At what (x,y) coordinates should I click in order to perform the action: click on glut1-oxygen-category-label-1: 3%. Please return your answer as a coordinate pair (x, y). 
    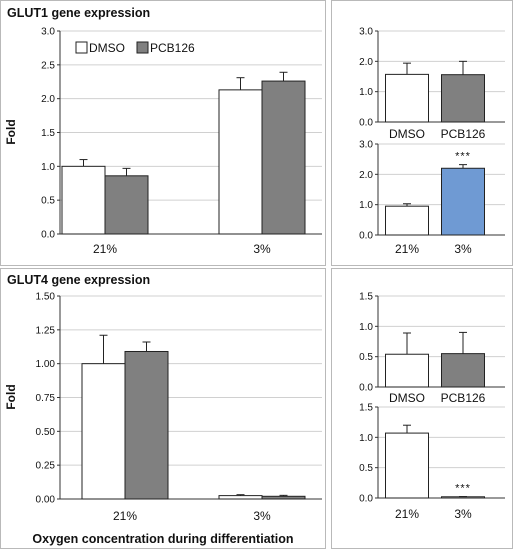
    Looking at the image, I should click on (463, 249).